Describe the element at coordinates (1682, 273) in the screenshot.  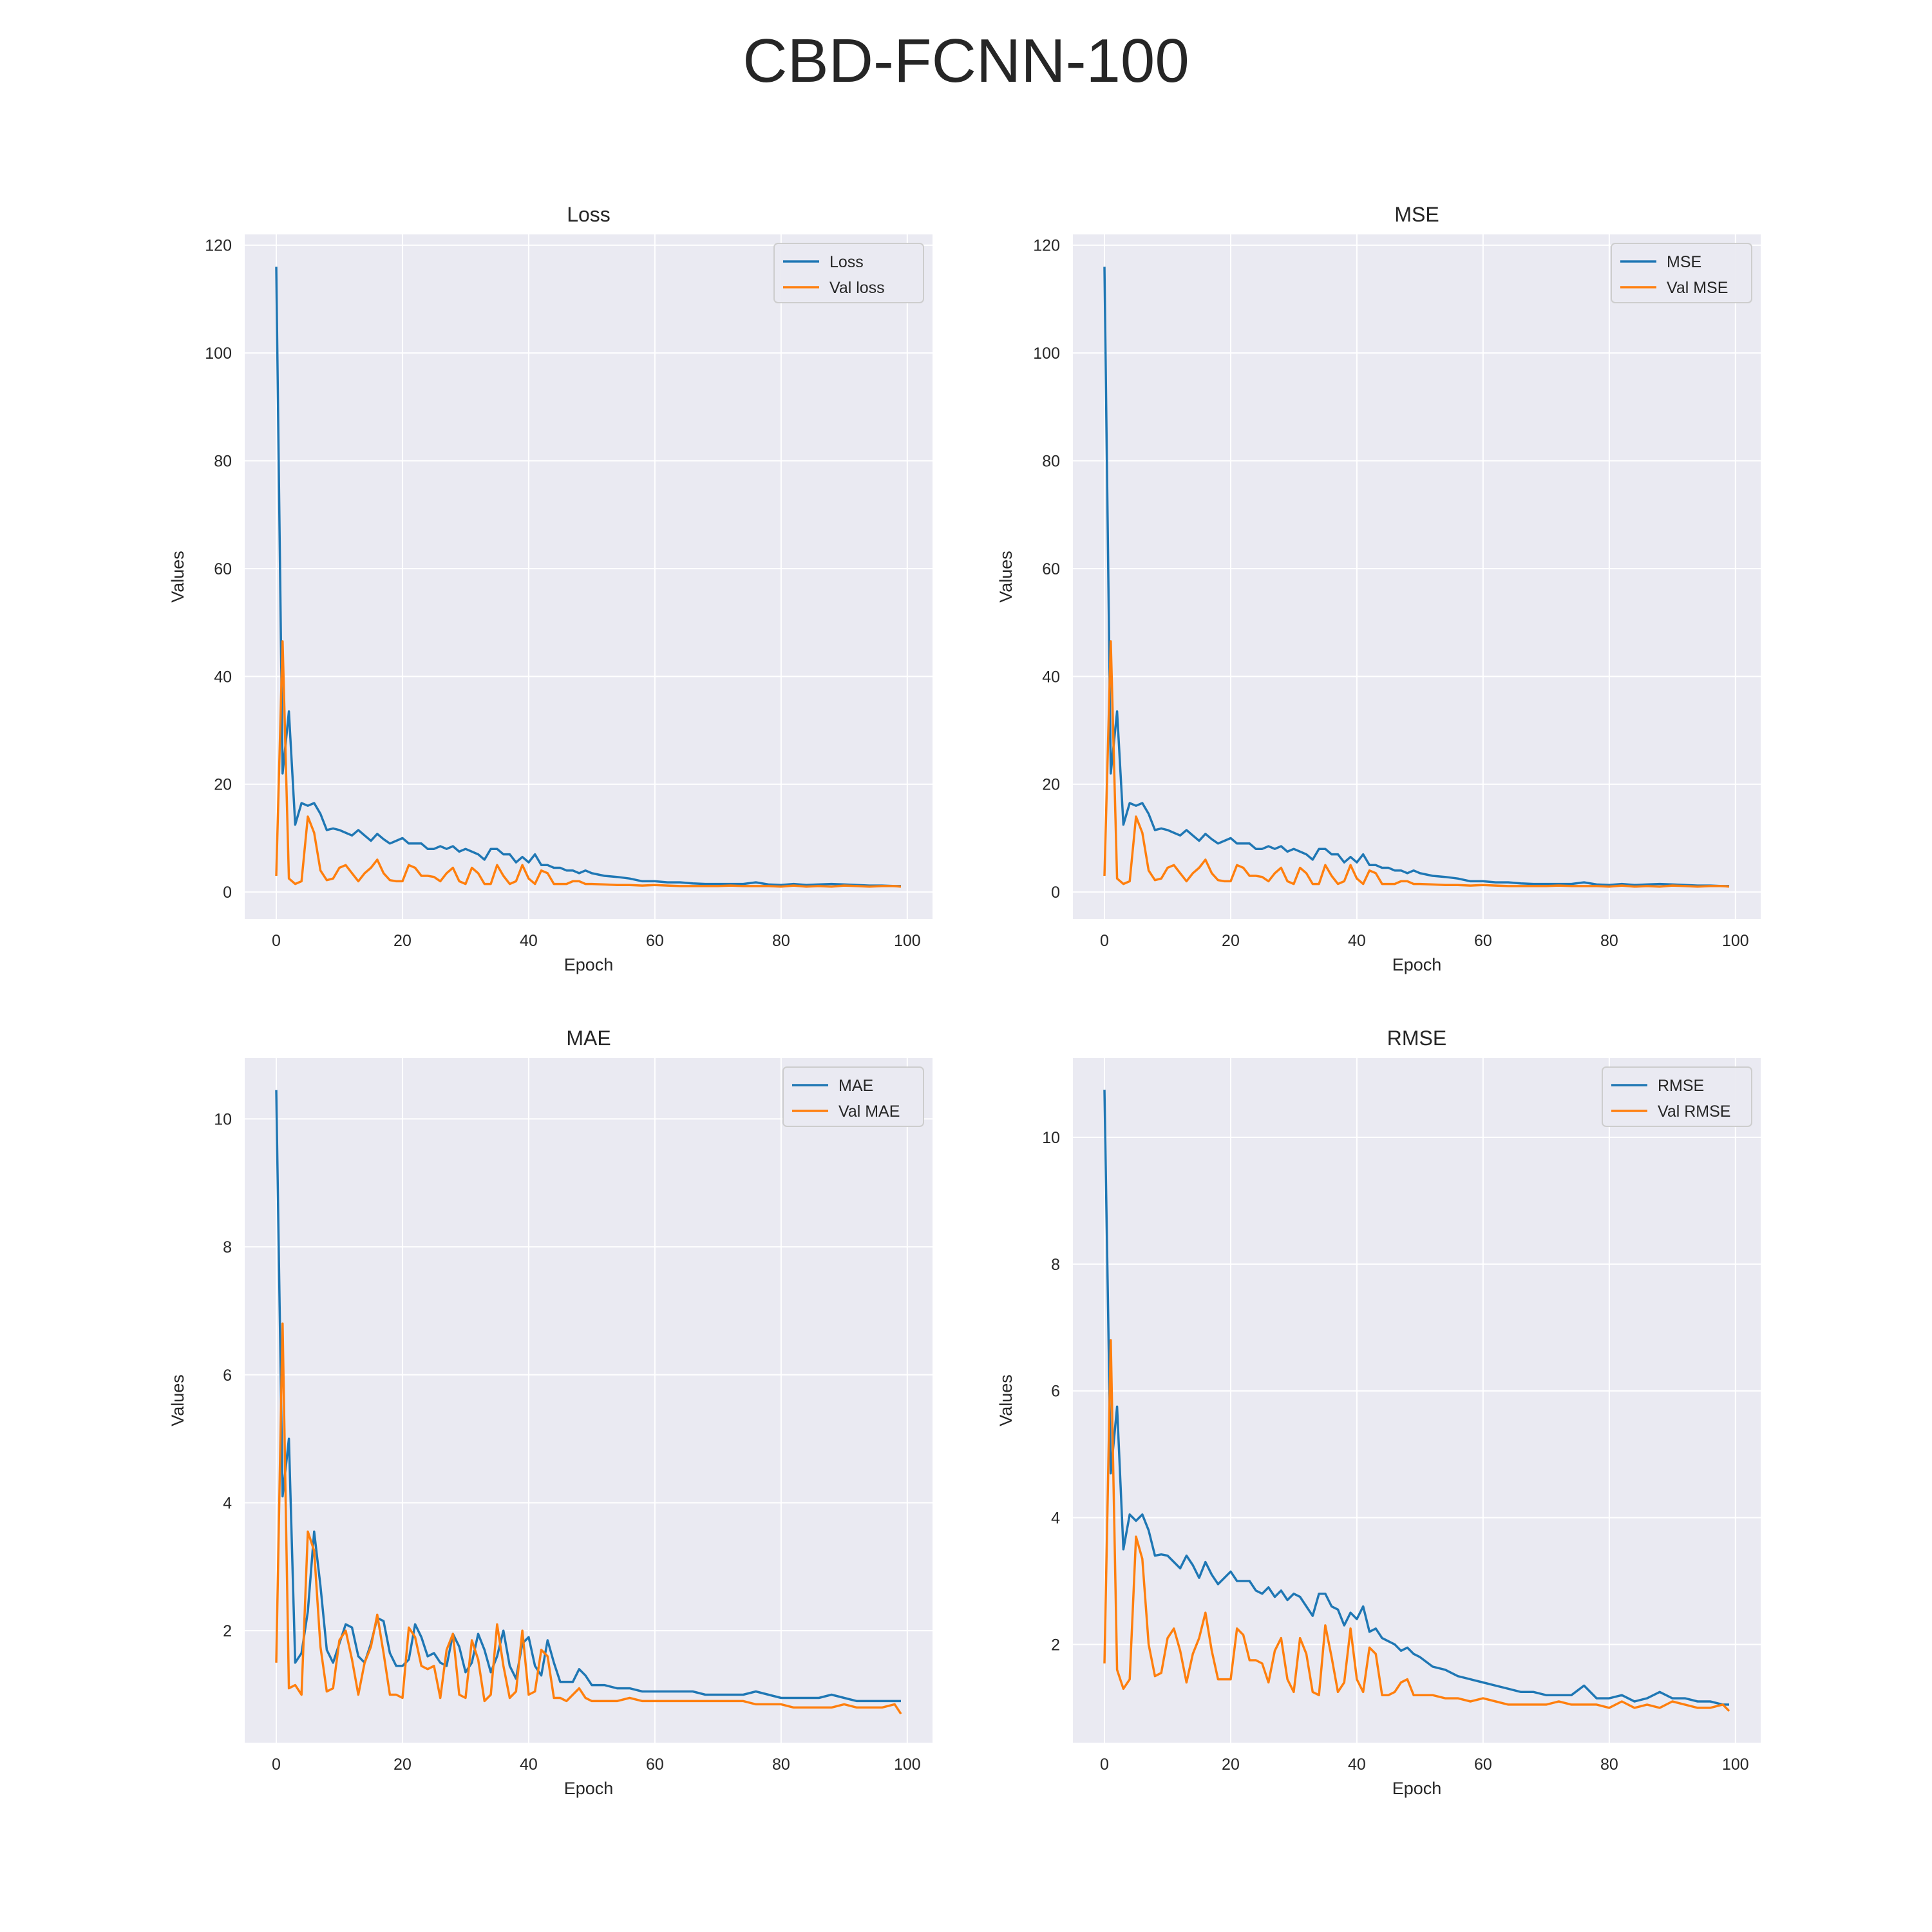
I see `legend: MSE Val MSE` at that location.